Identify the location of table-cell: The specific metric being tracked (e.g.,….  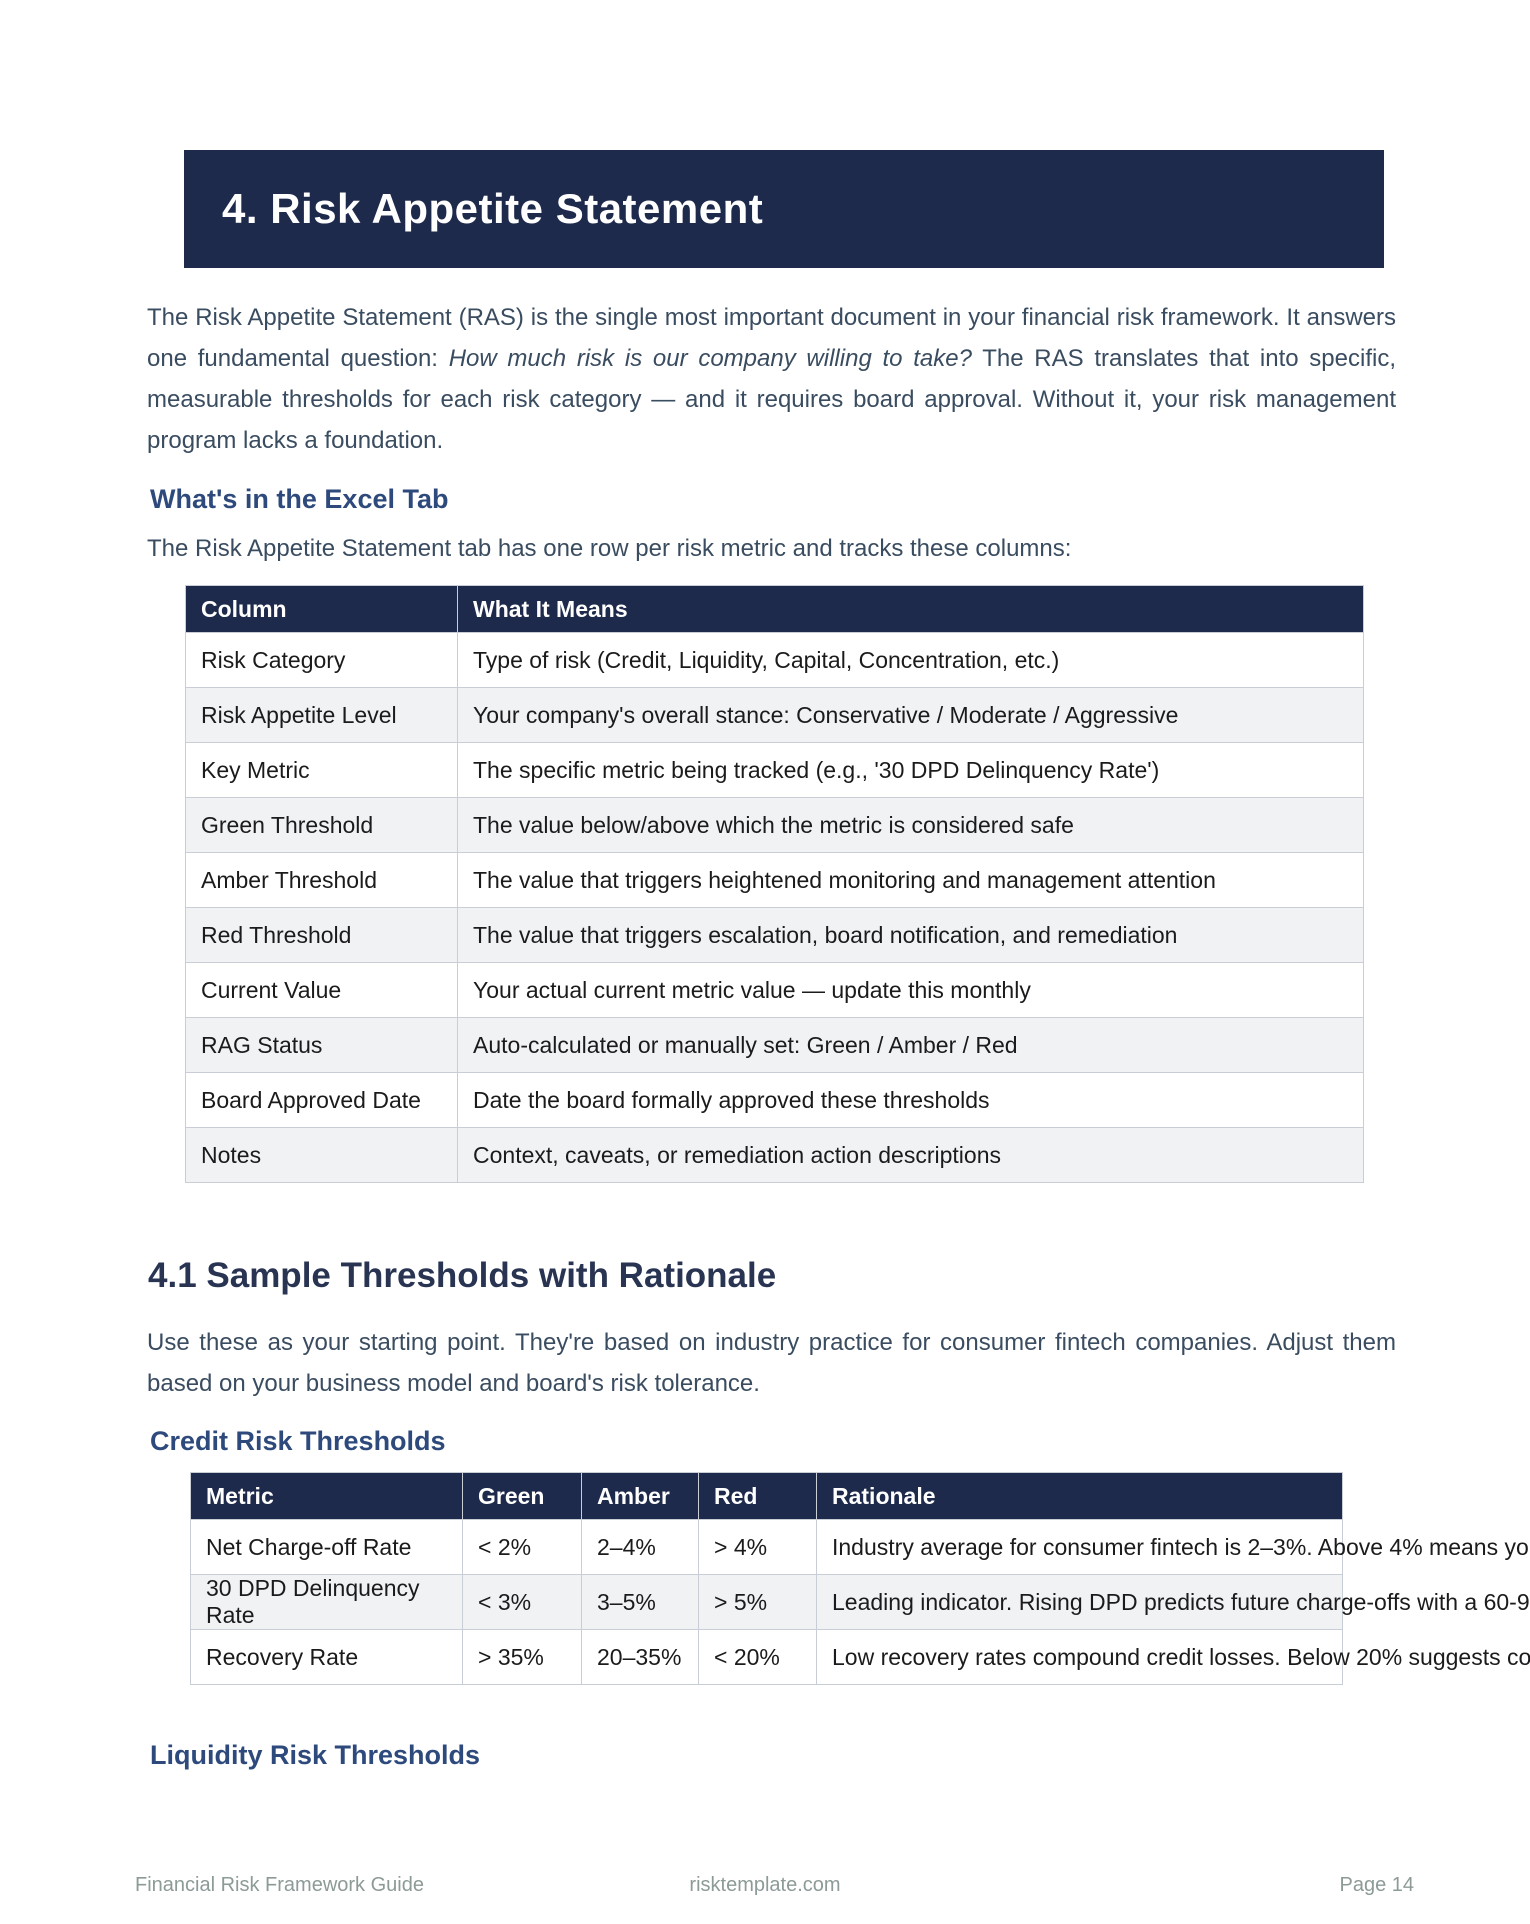
(910, 770).